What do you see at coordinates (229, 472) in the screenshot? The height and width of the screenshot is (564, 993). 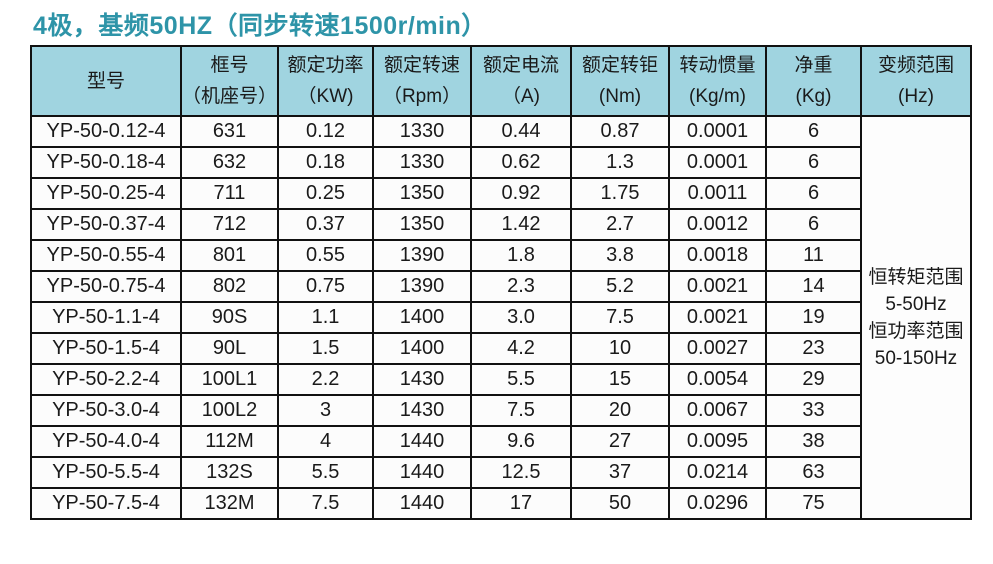 I see `cell-frame: 132S` at bounding box center [229, 472].